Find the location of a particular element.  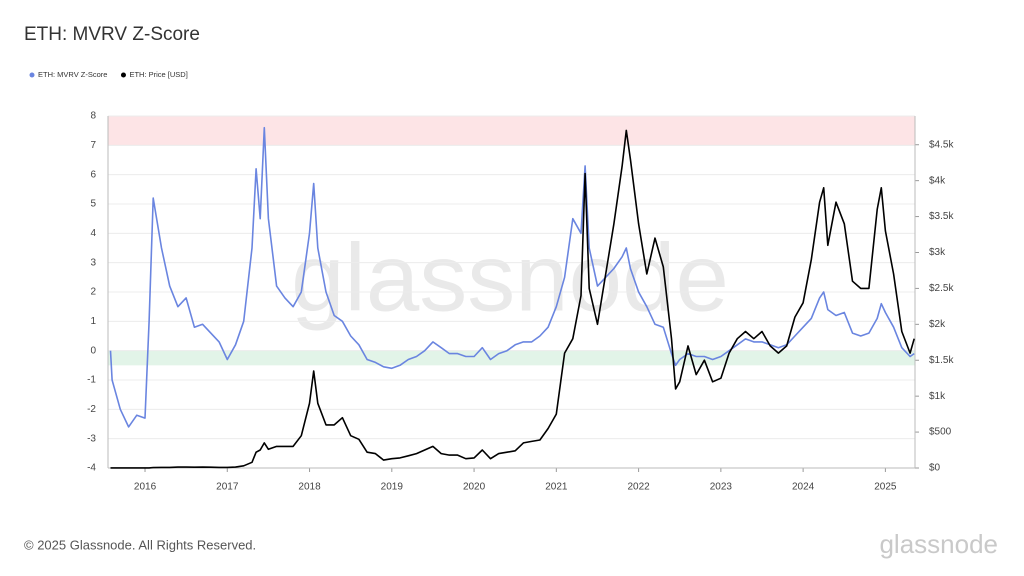

x-tick-label: 2016 is located at coordinates (145, 487).